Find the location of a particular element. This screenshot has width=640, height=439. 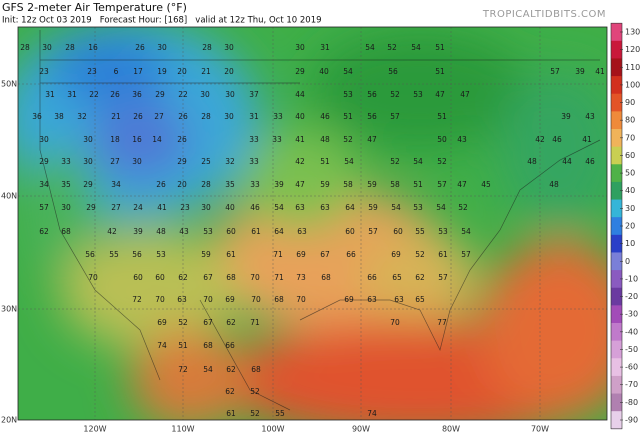

temperature-label: 36 is located at coordinates (37, 116).